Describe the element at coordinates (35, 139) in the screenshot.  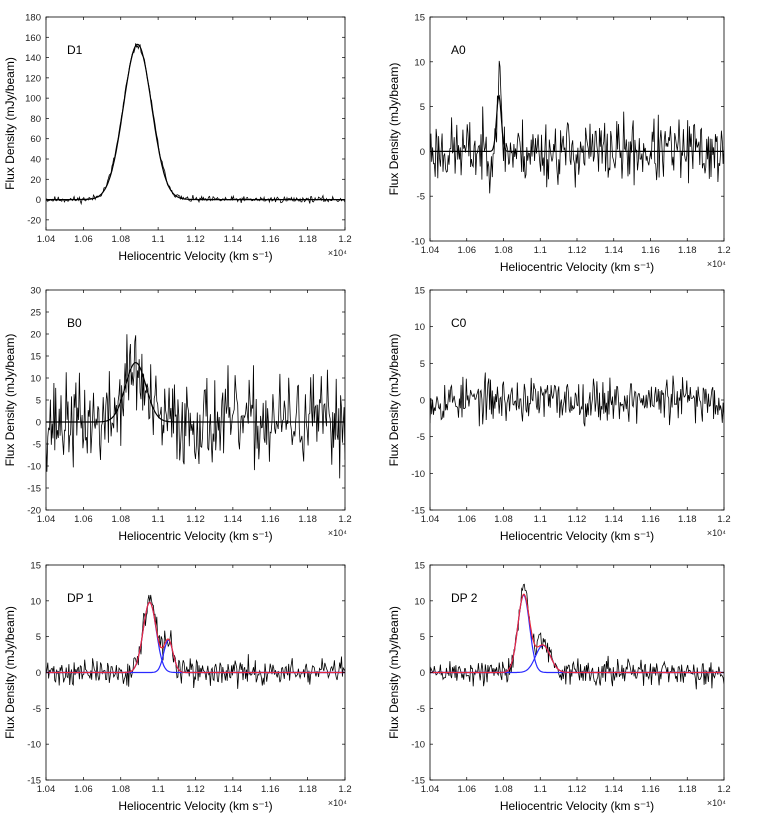
I see `y-tick-label: 60` at that location.